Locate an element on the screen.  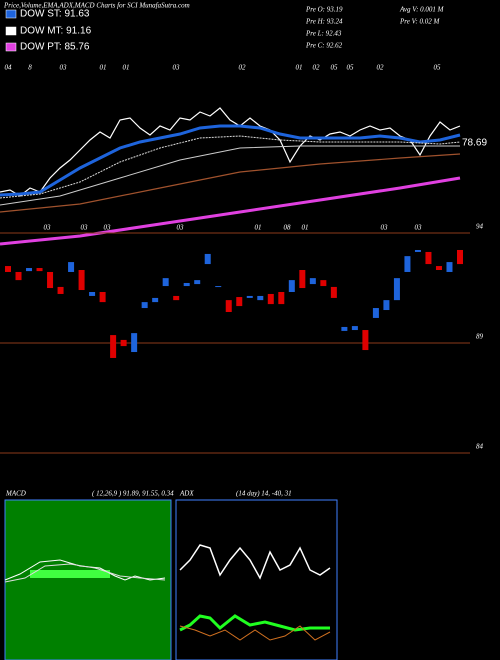
info-text: Pre H: 93.24 is located at coordinates (324, 22).